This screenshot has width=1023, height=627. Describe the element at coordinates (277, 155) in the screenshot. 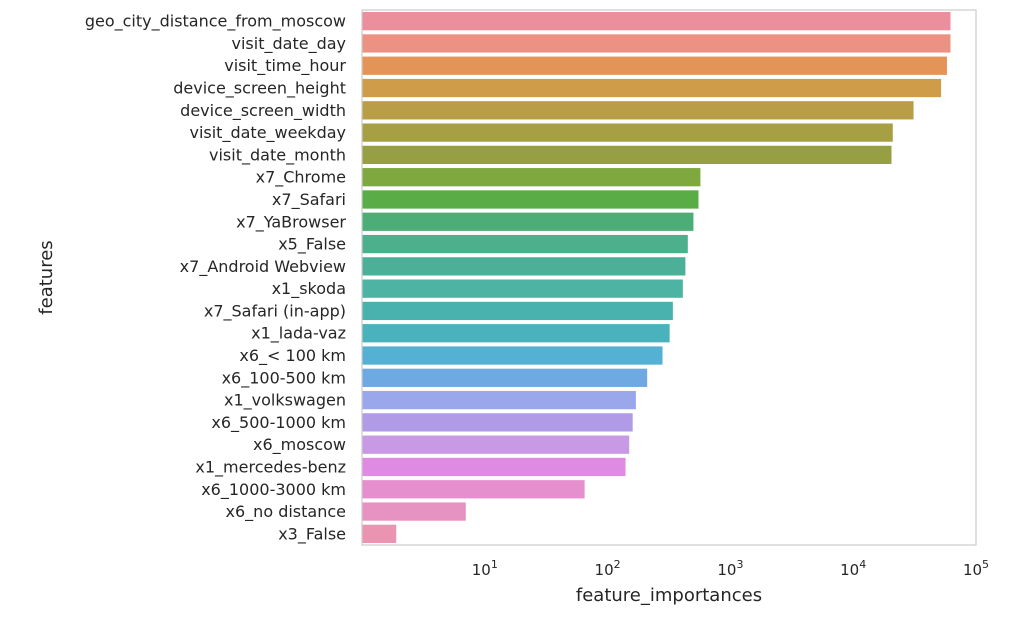

I see `y-tick-label-6: visit_date_month` at that location.